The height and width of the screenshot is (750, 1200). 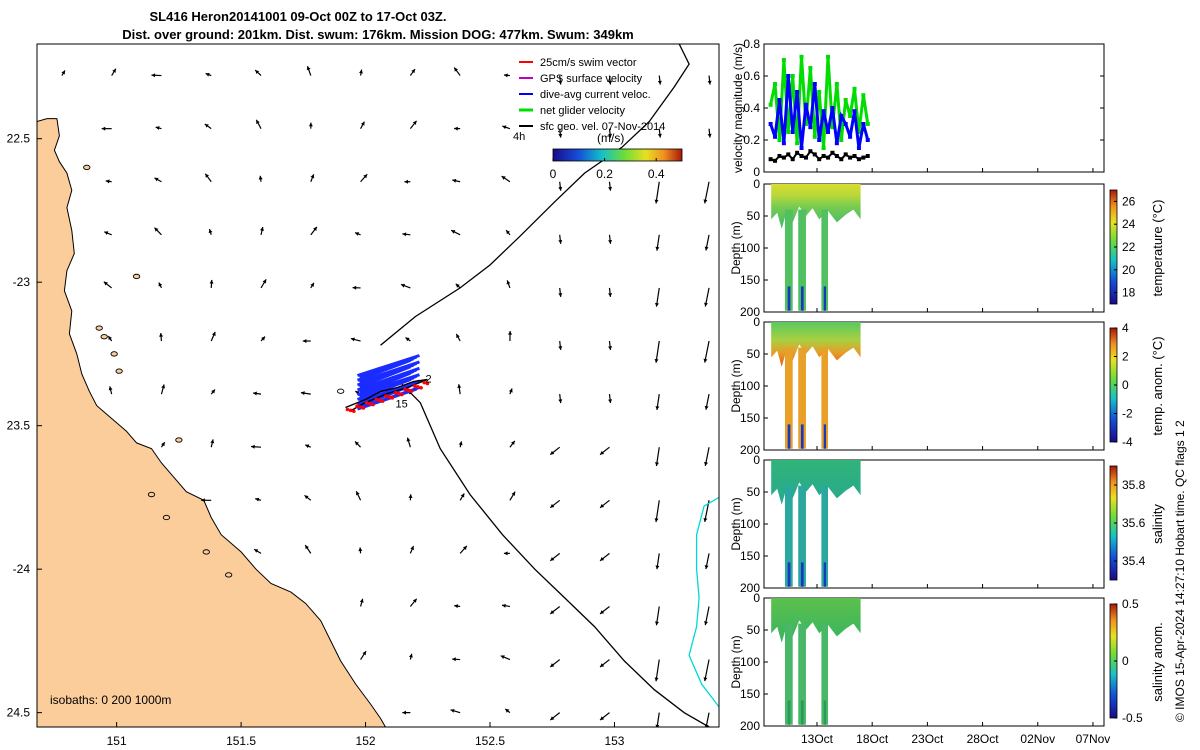 What do you see at coordinates (582, 111) in the screenshot?
I see `legend-label: net glider velocity` at bounding box center [582, 111].